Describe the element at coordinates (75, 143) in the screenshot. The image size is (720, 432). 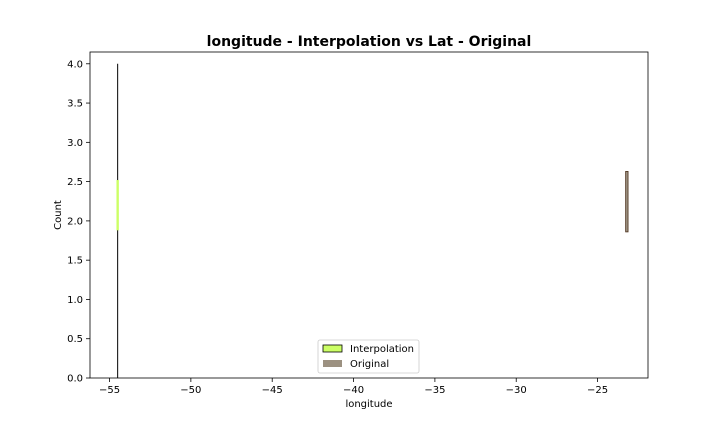
I see `y-tick-label: 3.0` at that location.